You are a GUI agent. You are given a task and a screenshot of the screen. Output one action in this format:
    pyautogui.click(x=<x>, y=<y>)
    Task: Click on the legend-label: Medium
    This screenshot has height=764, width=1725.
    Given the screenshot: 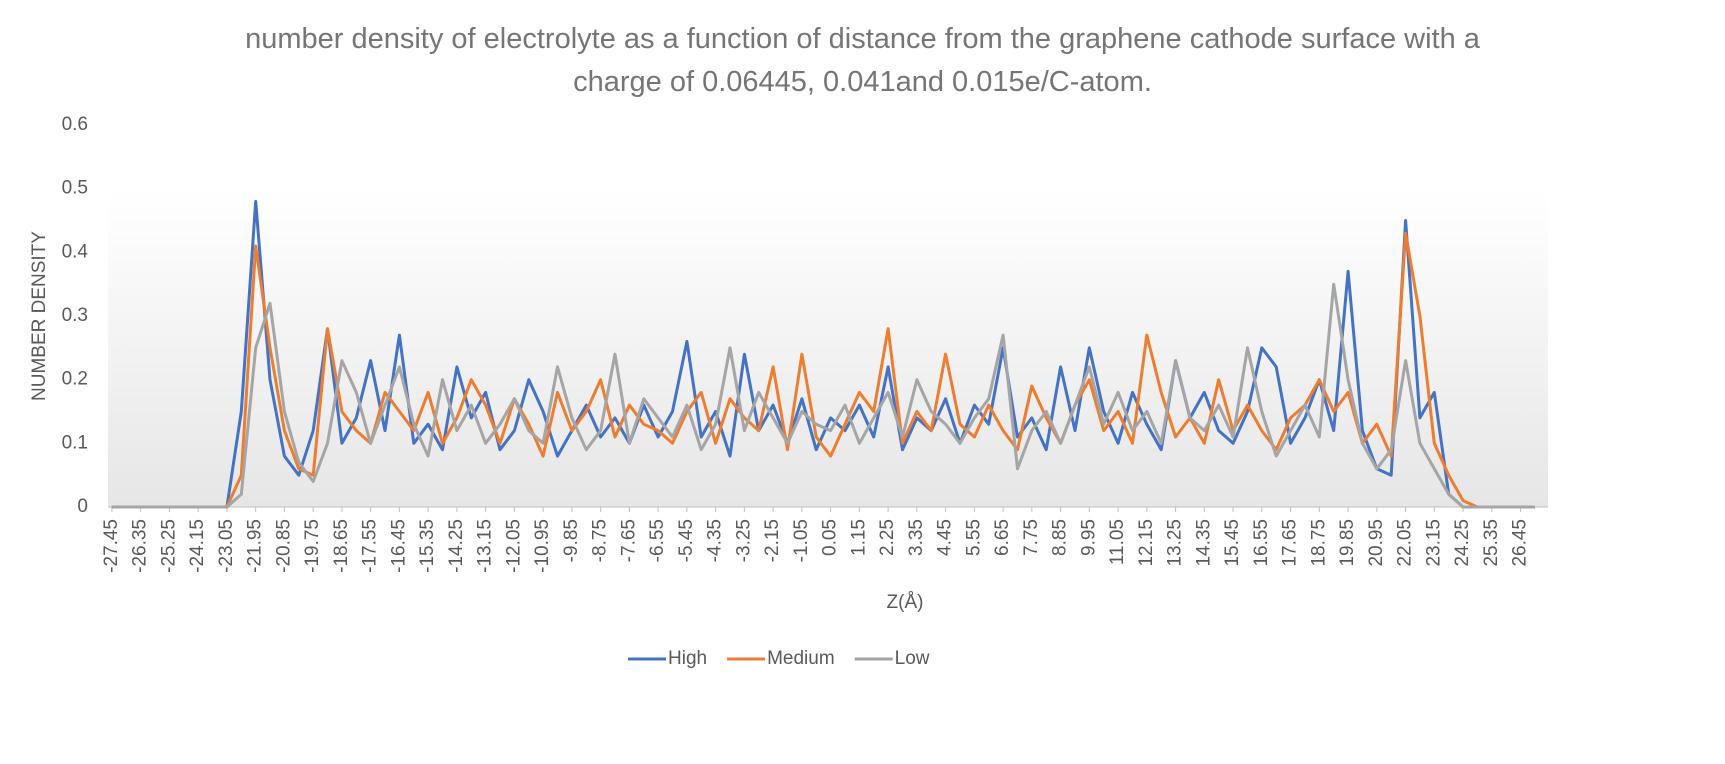 What is the action you would take?
    pyautogui.click(x=801, y=658)
    